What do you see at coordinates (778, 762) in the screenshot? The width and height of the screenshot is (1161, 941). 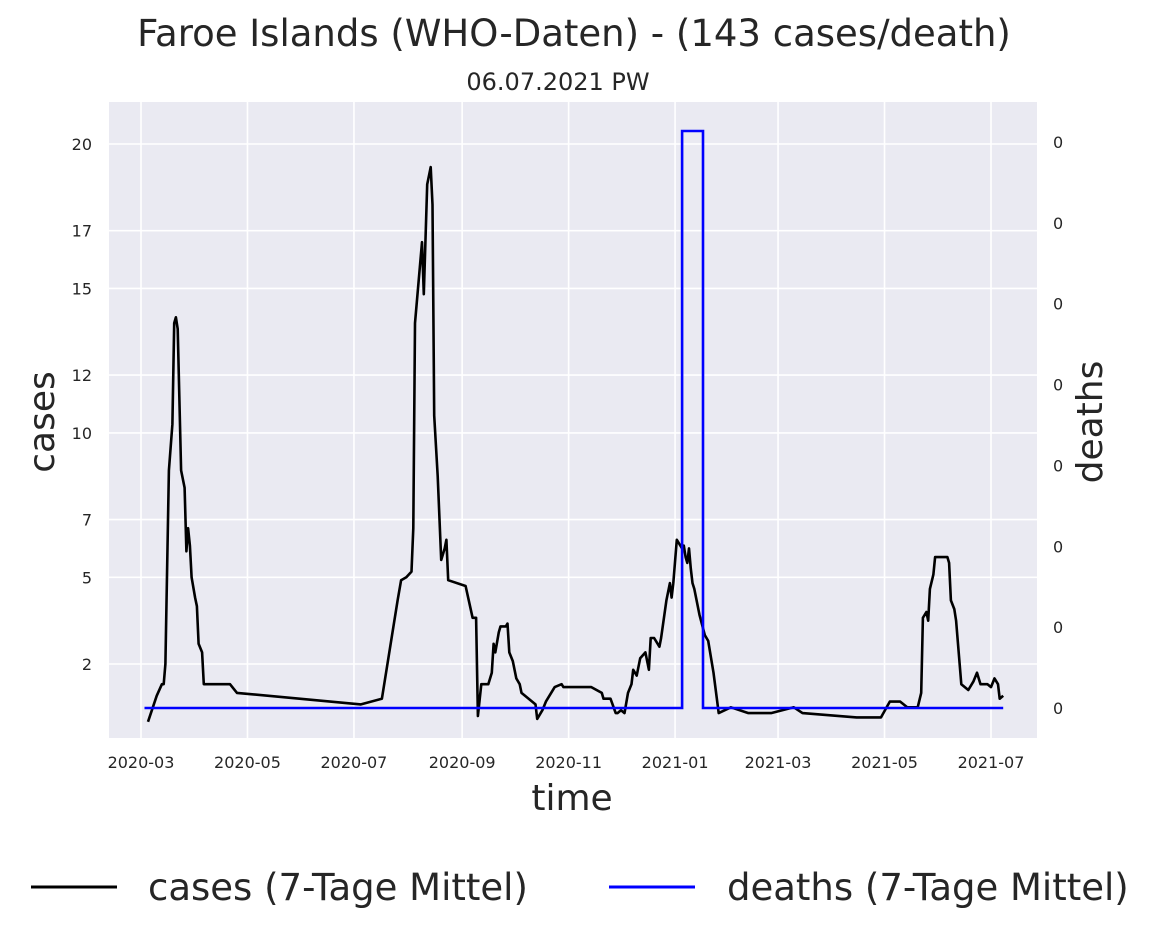 I see `x-tick-label: 2021-03` at bounding box center [778, 762].